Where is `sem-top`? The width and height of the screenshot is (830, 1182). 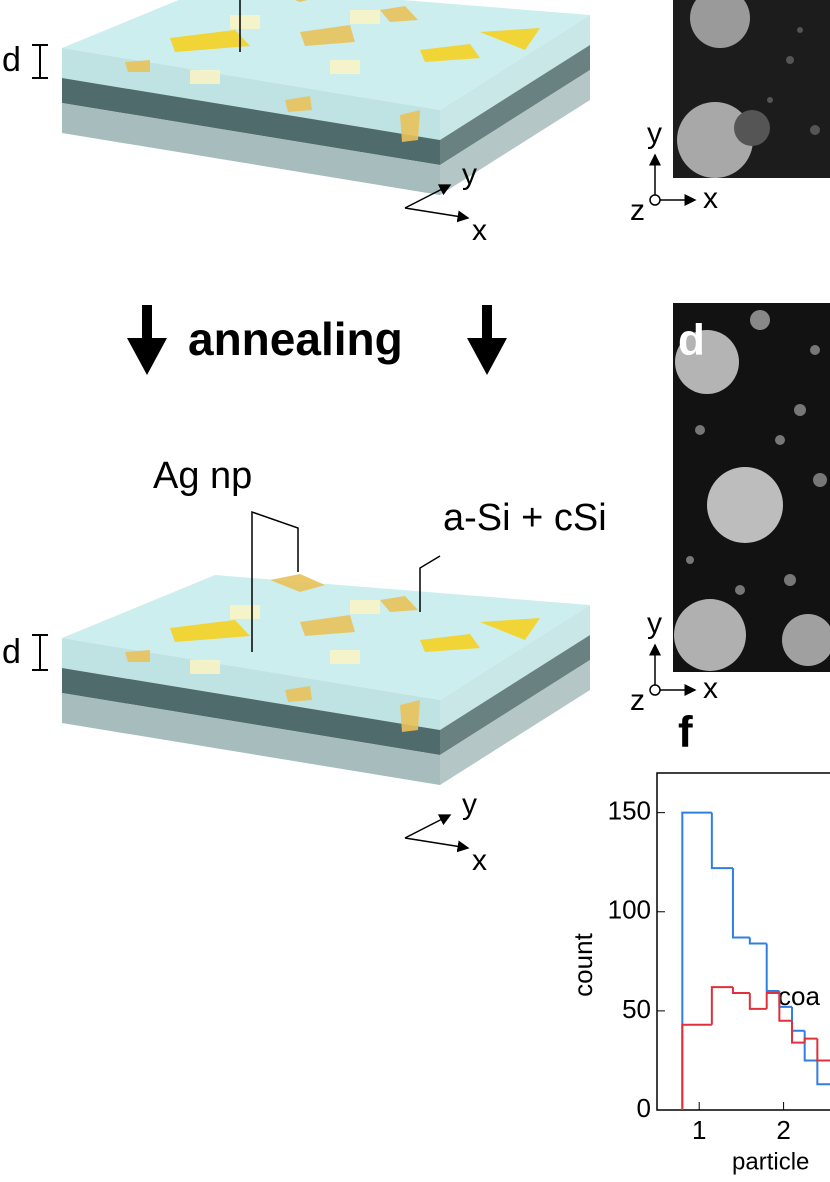 sem-top is located at coordinates (751, 89).